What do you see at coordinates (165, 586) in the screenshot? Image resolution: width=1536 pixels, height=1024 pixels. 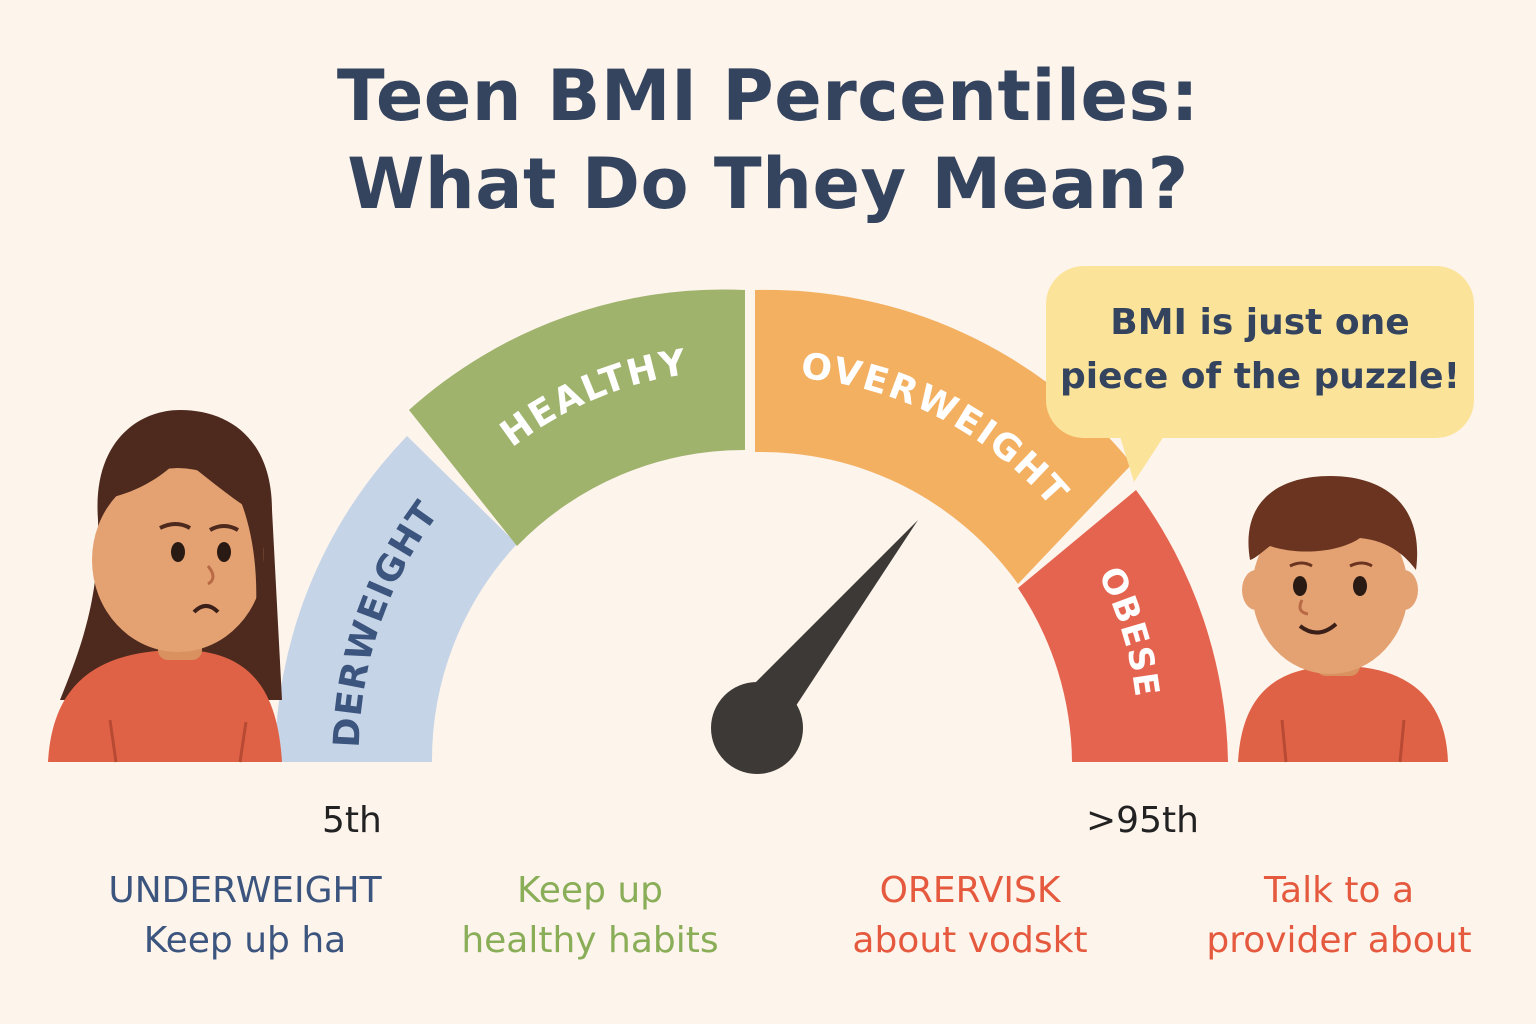 I see `girl-character` at bounding box center [165, 586].